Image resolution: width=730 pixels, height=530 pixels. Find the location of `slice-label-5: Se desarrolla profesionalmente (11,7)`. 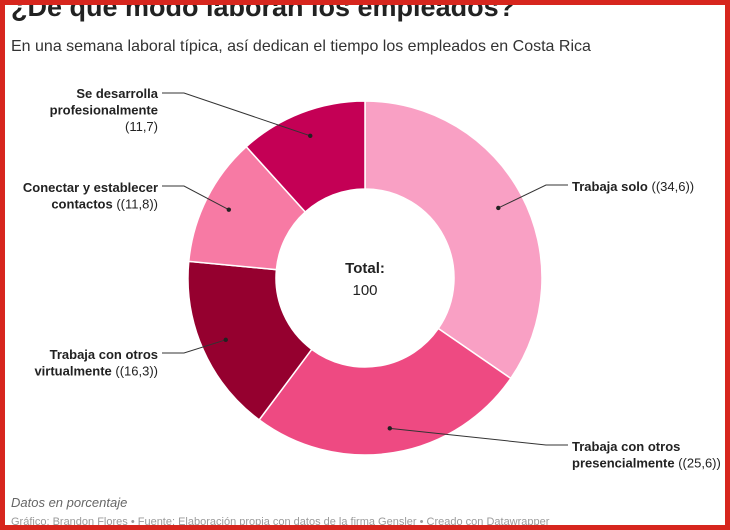

slice-label-5: Se desarrolla profesionalmente (11,7) is located at coordinates (104, 110).